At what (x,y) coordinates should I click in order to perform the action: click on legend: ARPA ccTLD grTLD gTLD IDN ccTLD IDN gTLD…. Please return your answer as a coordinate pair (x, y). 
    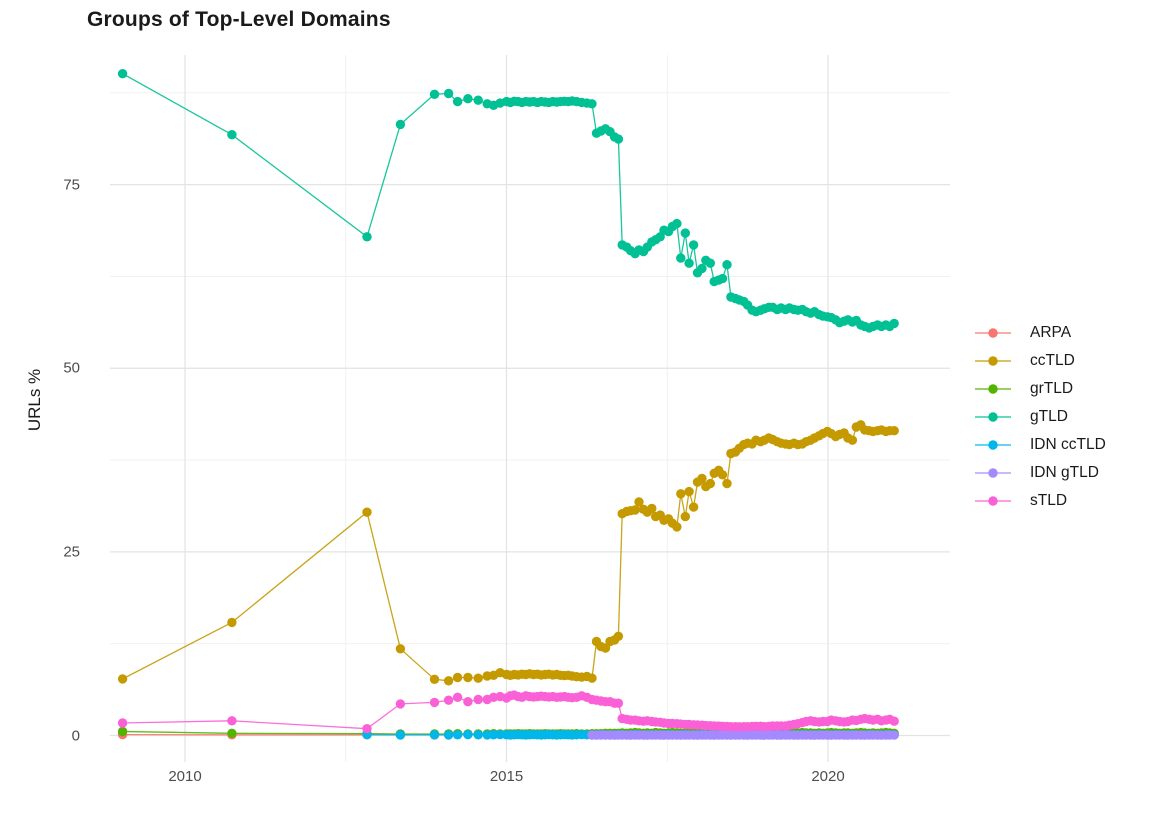
    Looking at the image, I should click on (1039, 417).